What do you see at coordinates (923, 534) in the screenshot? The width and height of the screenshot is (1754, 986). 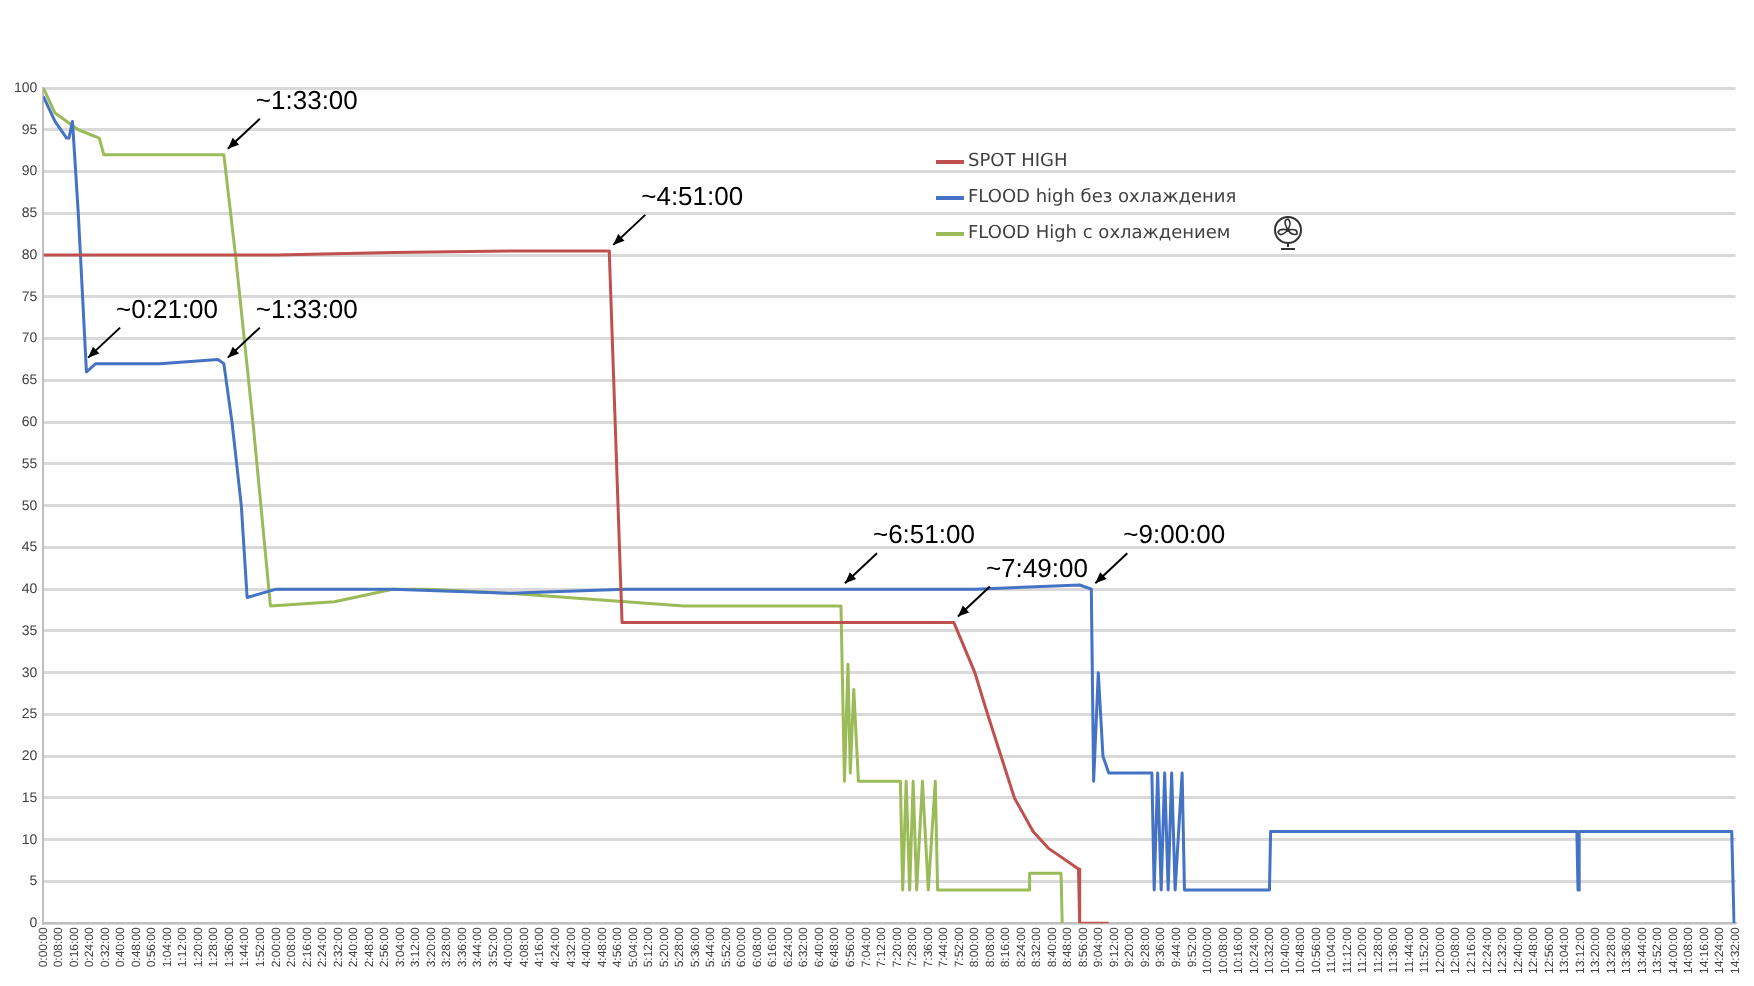 I see `annotation: ~6:51:00` at bounding box center [923, 534].